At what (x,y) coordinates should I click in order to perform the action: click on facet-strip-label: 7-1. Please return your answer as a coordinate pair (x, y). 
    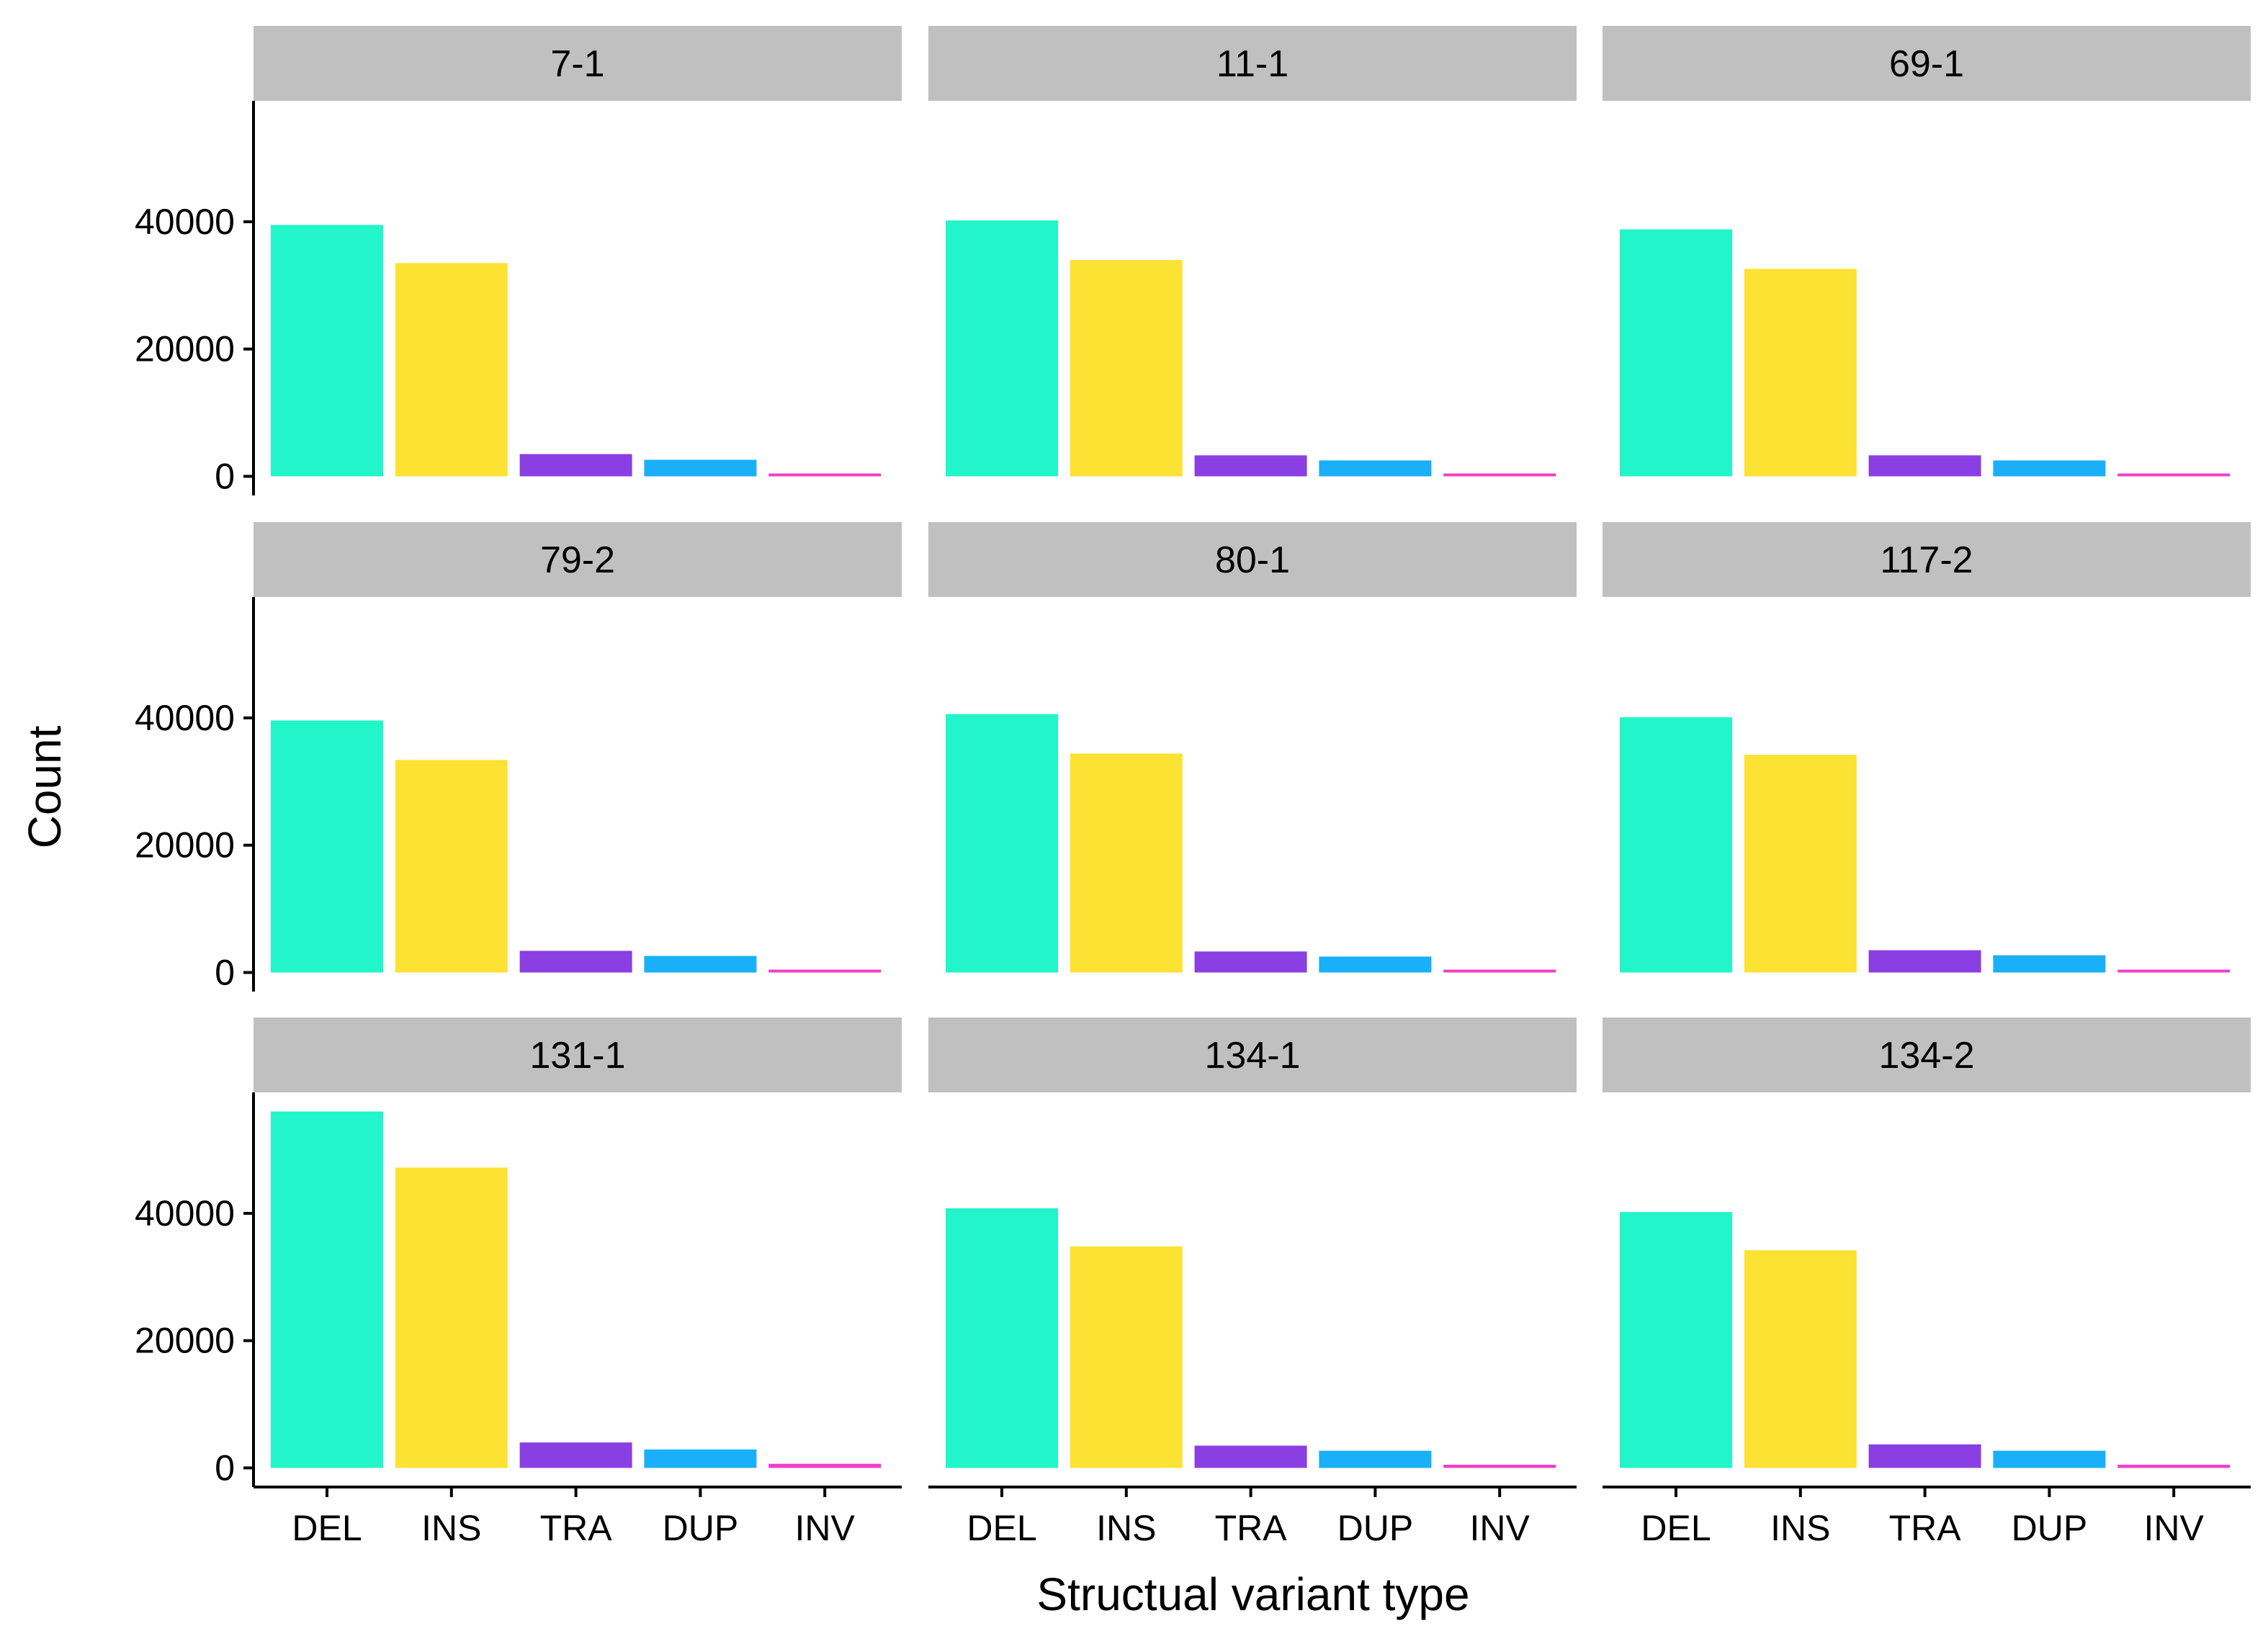
    Looking at the image, I should click on (577, 64).